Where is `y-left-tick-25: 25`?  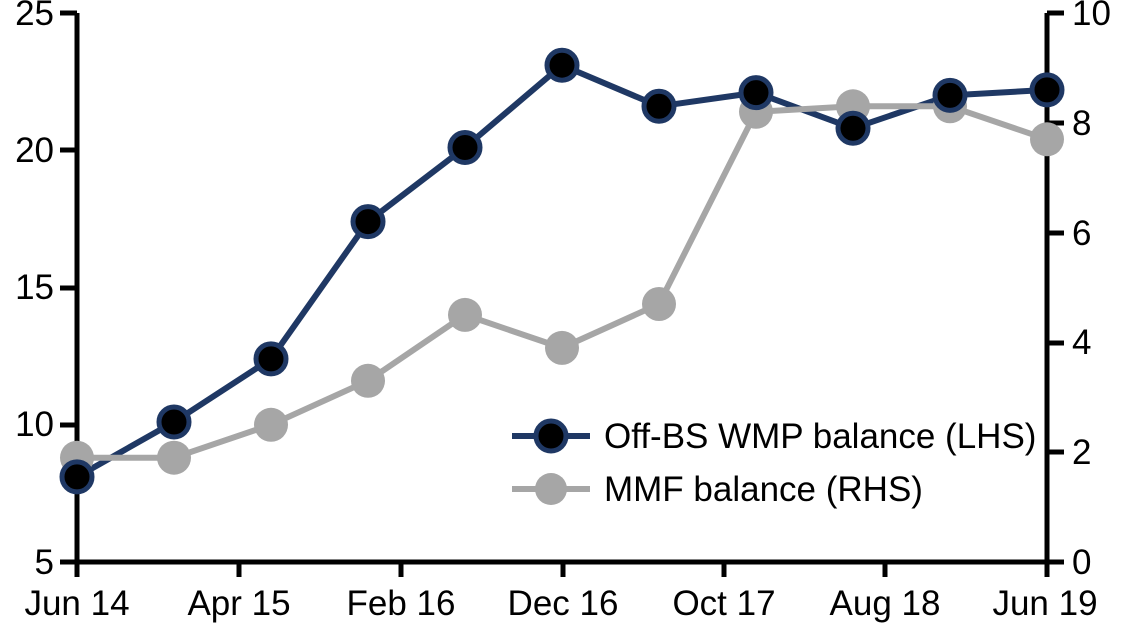 y-left-tick-25: 25 is located at coordinates (34, 16).